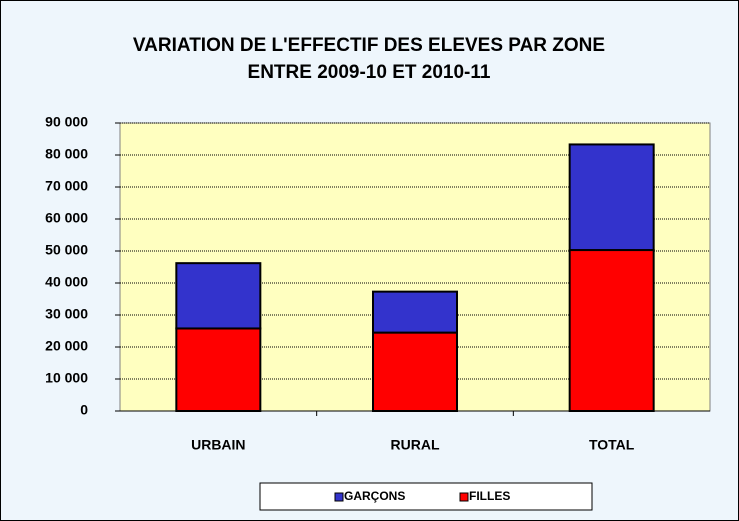 This screenshot has width=739, height=521. Describe the element at coordinates (84, 410) in the screenshot. I see `y-tick-label: 0` at that location.